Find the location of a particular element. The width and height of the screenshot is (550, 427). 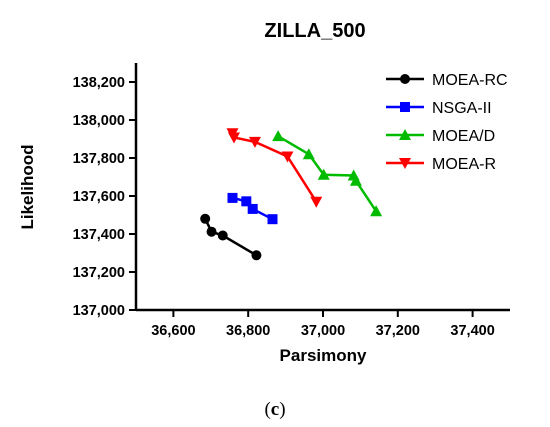

series-line-moea-rc is located at coordinates (231, 237).